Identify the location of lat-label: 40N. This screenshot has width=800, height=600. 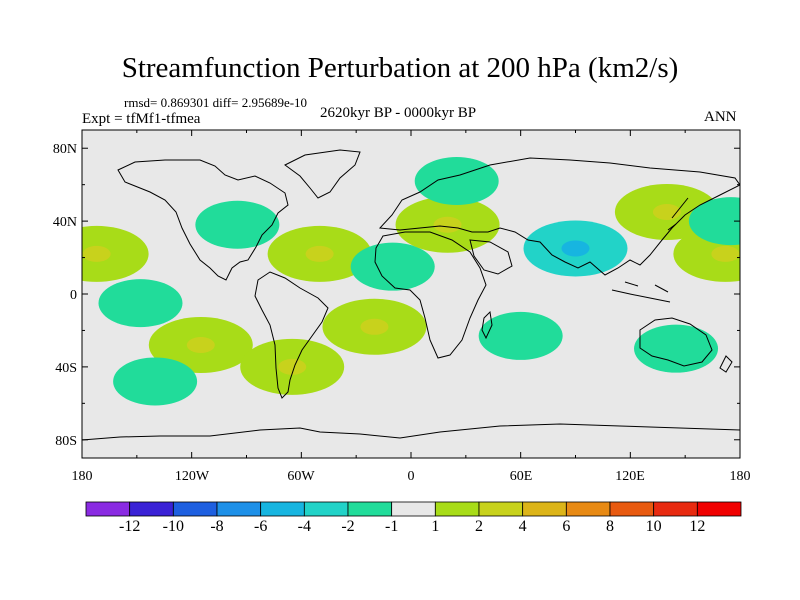
(64, 222).